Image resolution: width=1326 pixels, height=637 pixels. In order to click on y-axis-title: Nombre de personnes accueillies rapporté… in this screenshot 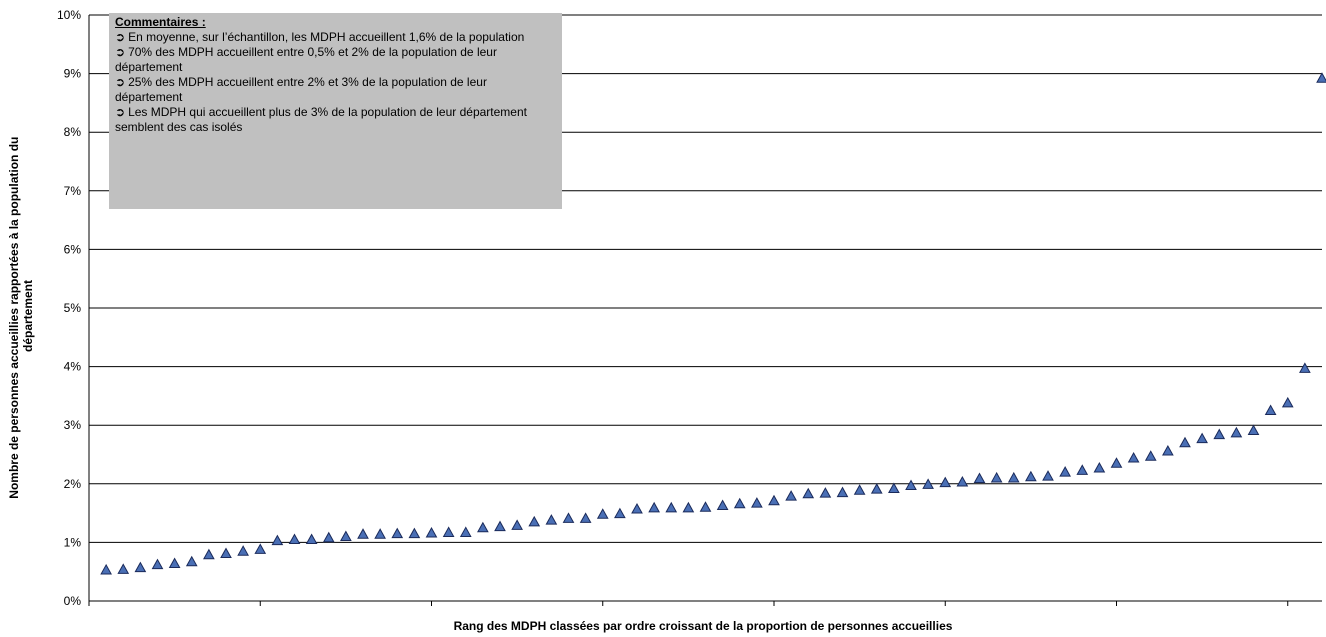, I will do `click(21, 315)`.